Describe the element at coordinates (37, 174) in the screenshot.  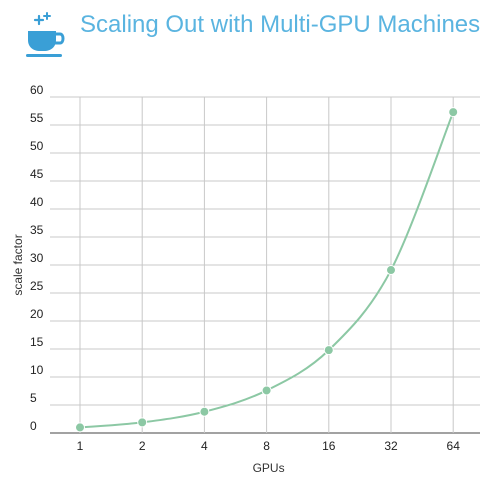
I see `y-tick-label: 45` at that location.